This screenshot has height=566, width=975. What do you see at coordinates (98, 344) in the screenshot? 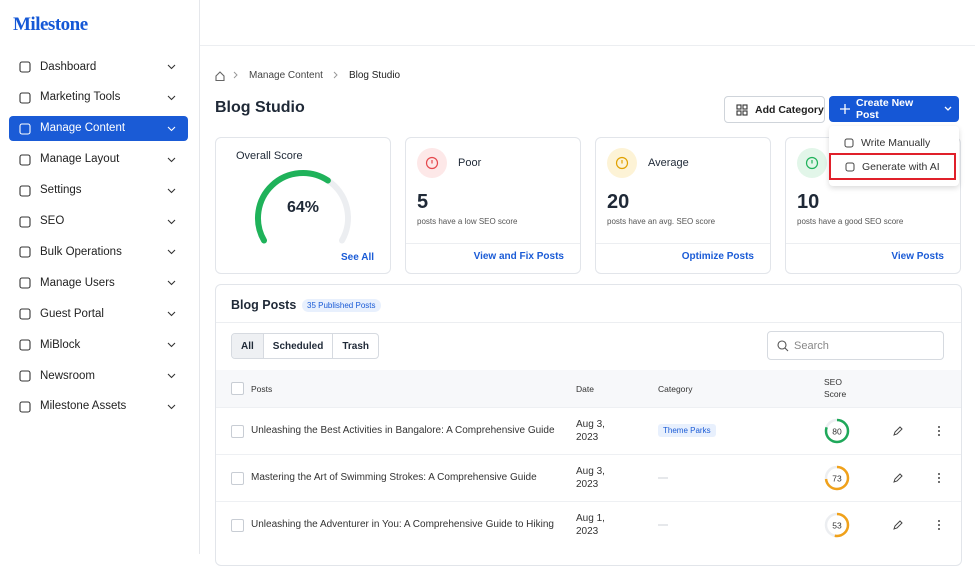
I see `nav-item: MiBlock` at bounding box center [98, 344].